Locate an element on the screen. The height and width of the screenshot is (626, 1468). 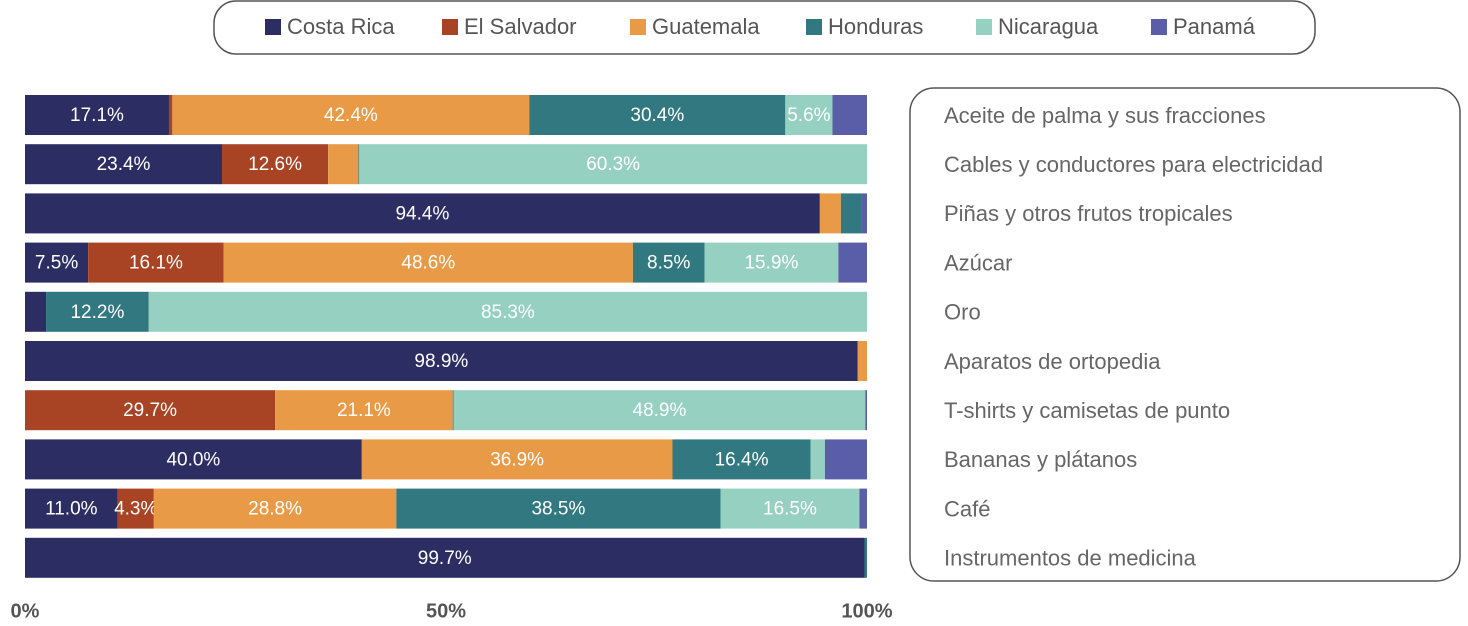
data-label: 12.2% is located at coordinates (97, 312).